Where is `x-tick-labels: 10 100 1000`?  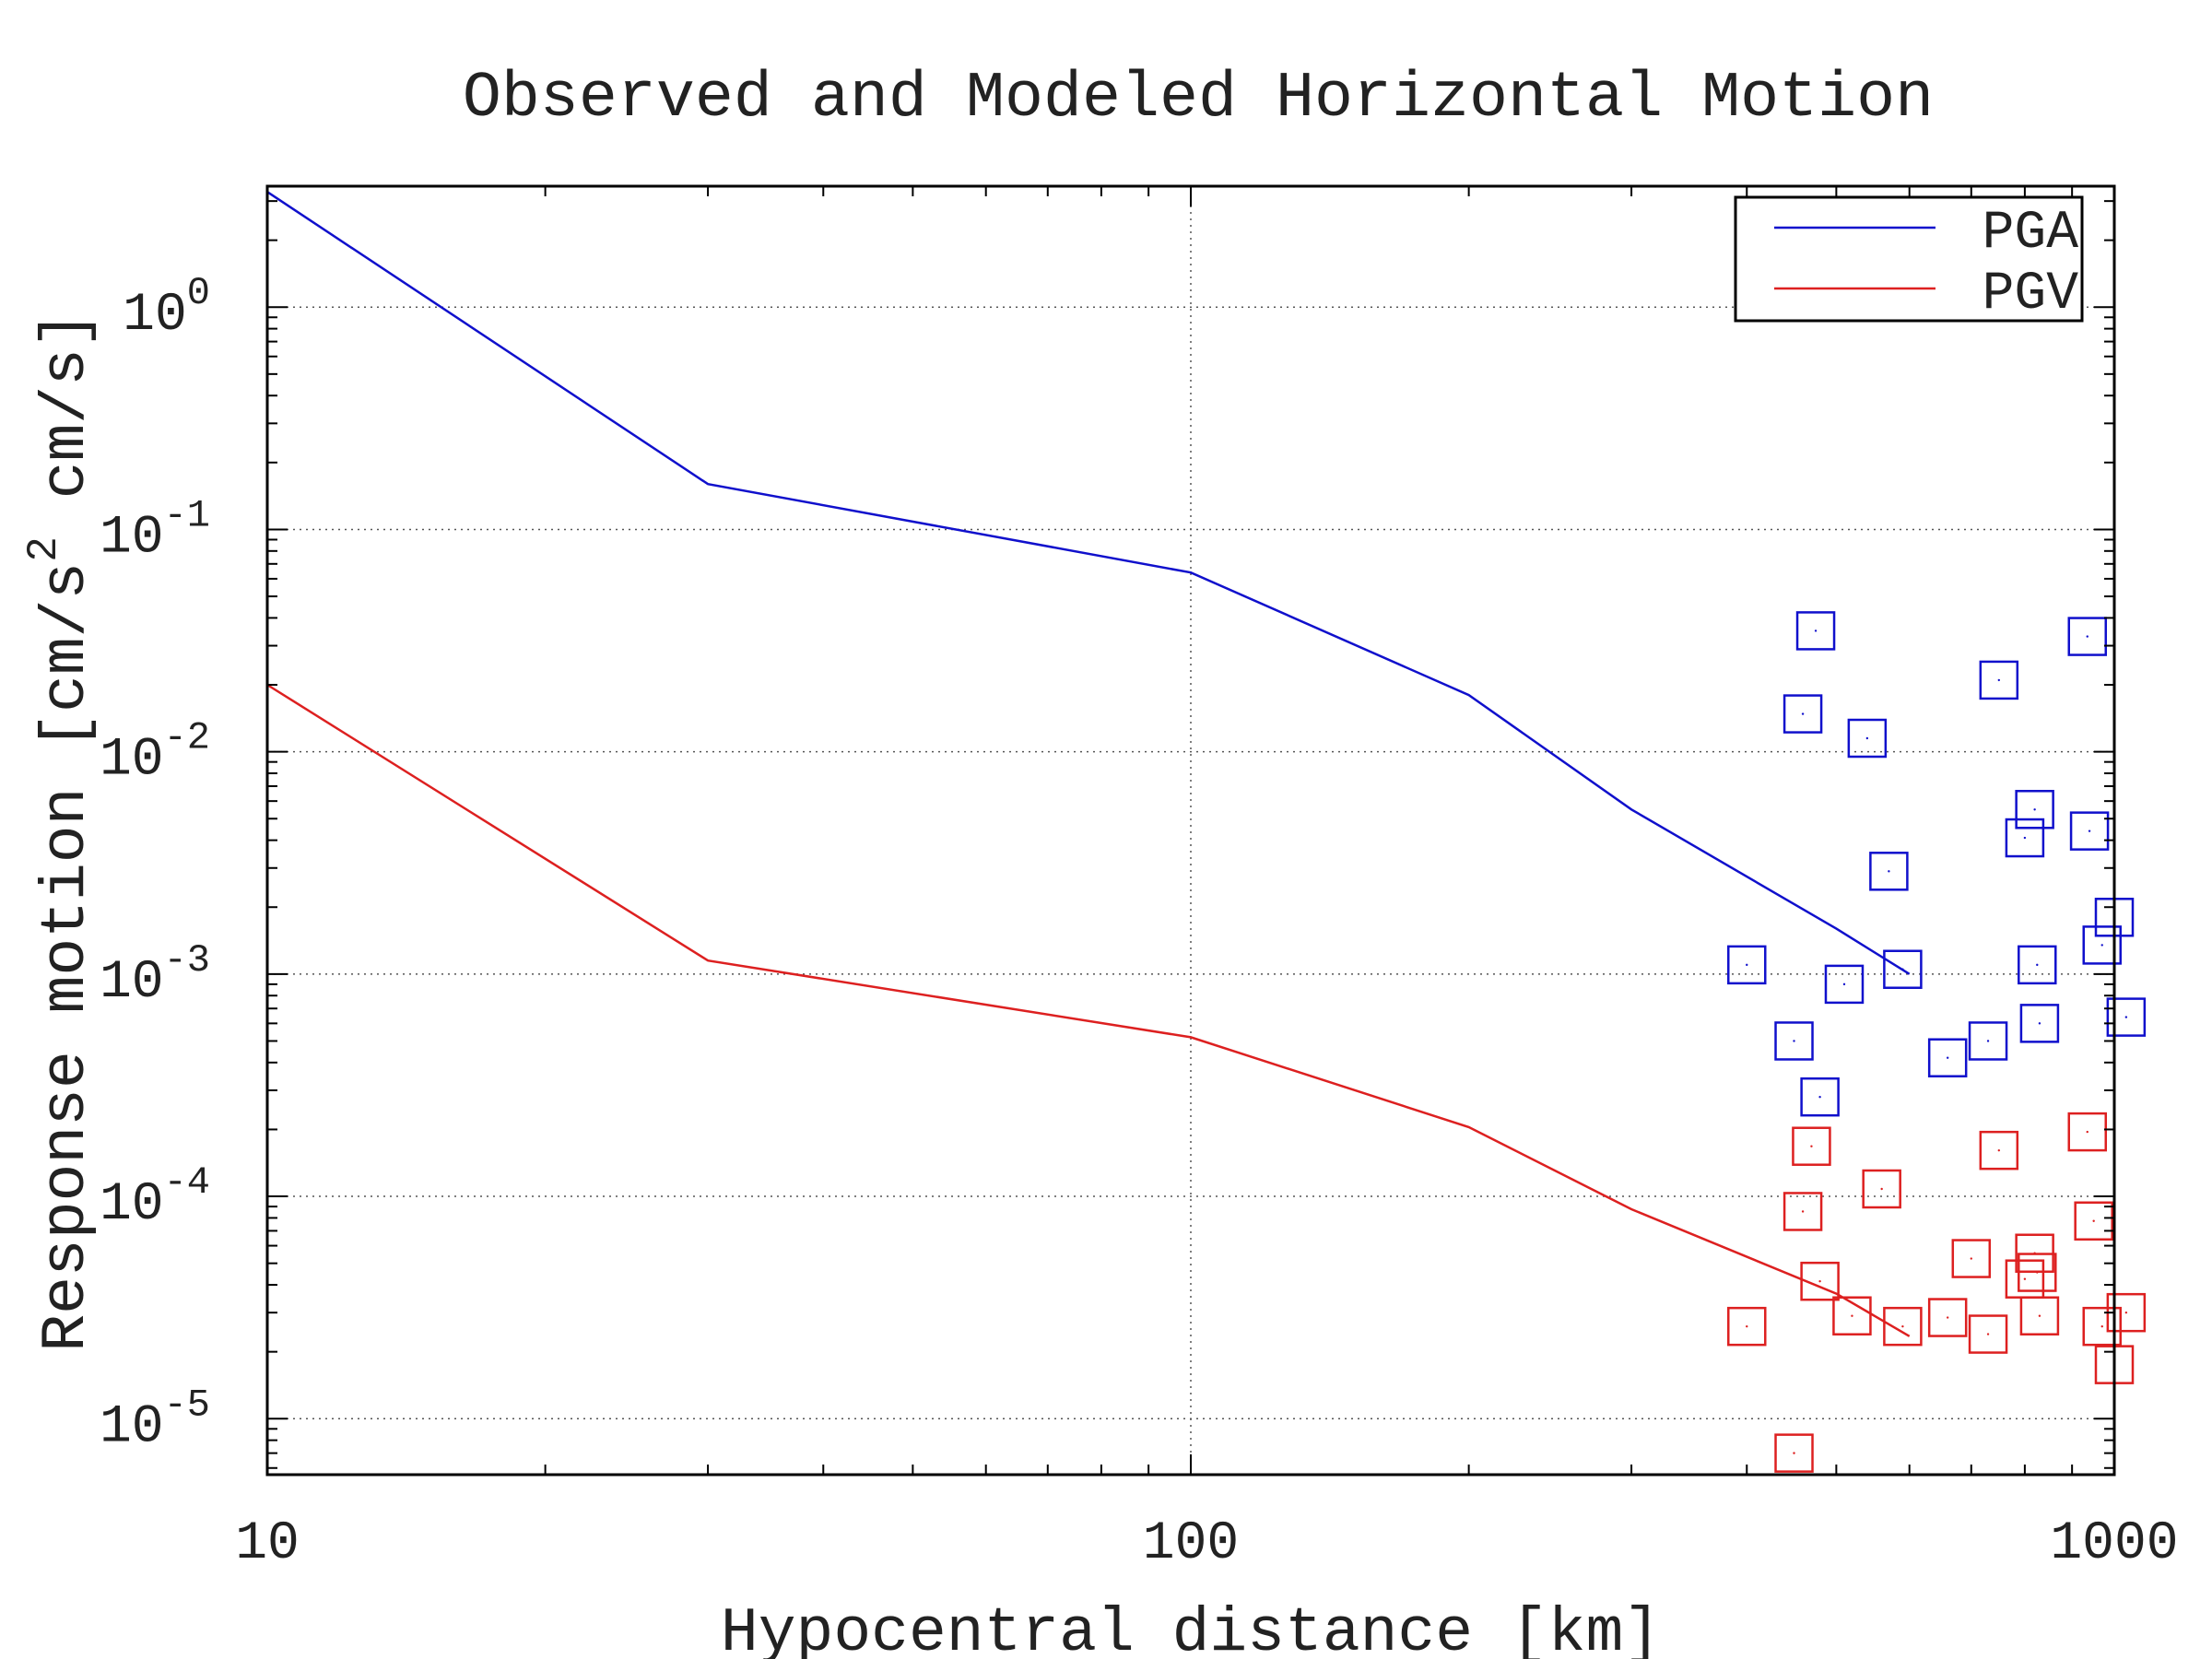 x-tick-labels: 10 100 1000 is located at coordinates (1206, 1544).